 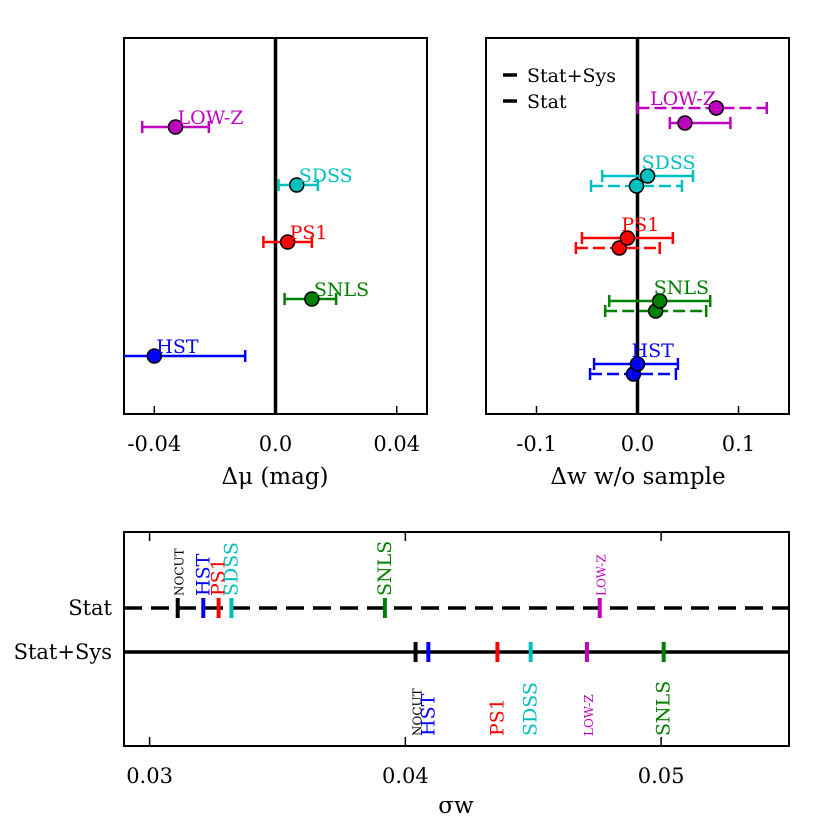 I want to click on mu-marker-ps1, so click(x=287, y=242).